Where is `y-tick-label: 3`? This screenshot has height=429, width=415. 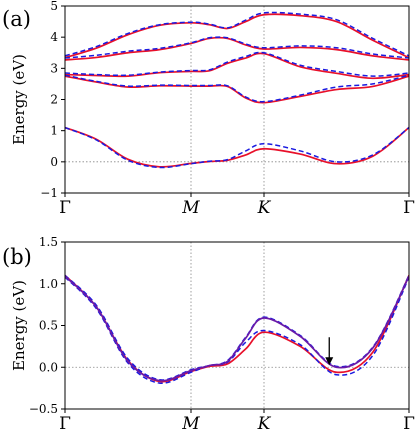 y-tick-label: 3 is located at coordinates (54, 68).